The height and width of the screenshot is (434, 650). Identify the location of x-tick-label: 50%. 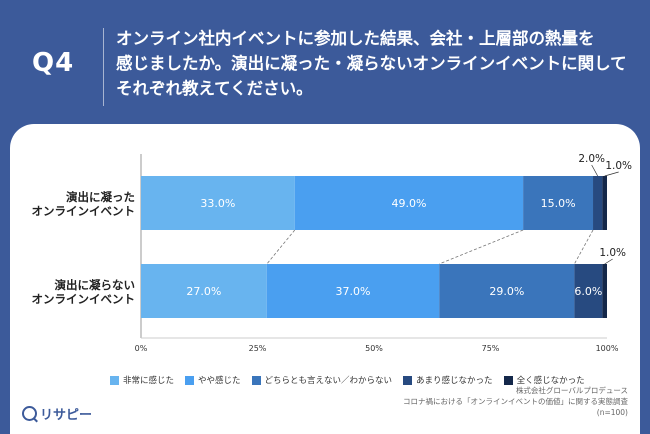
(374, 348).